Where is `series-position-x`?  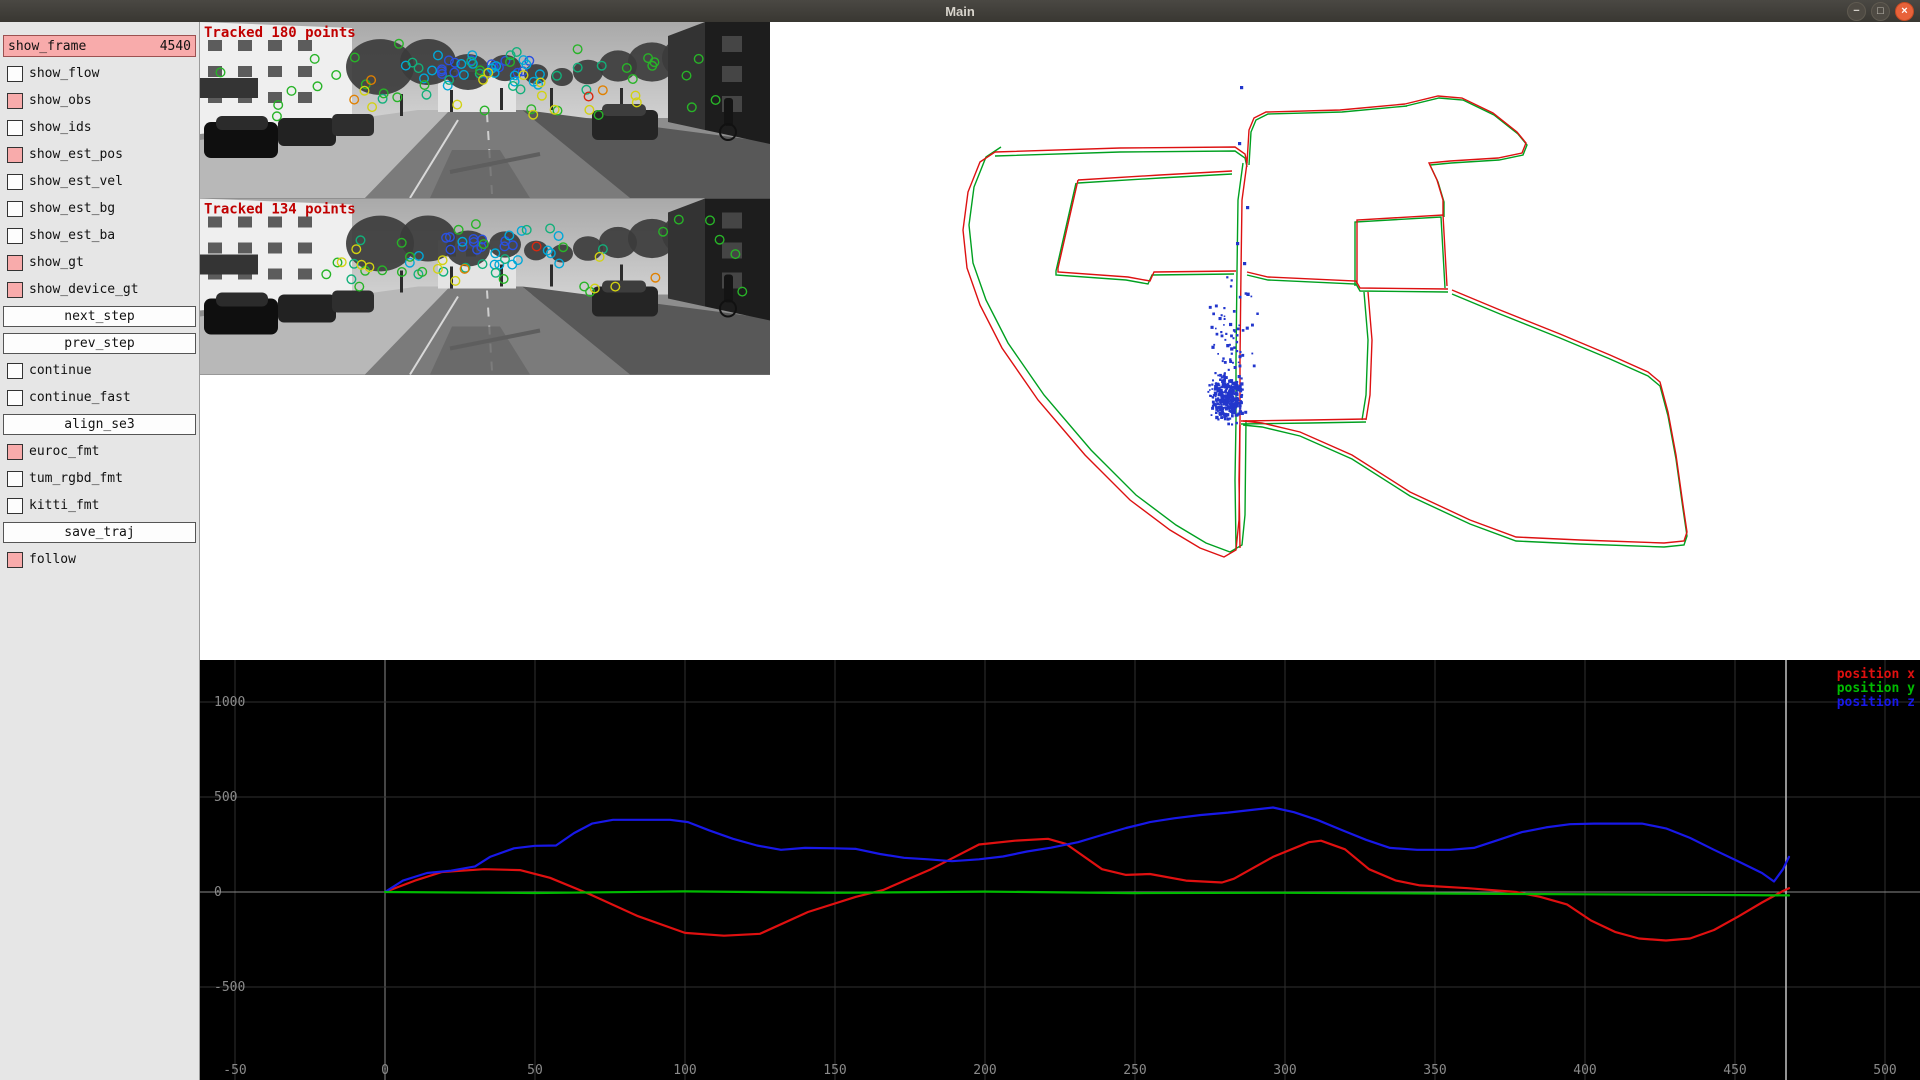
series-position-x is located at coordinates (1087, 889).